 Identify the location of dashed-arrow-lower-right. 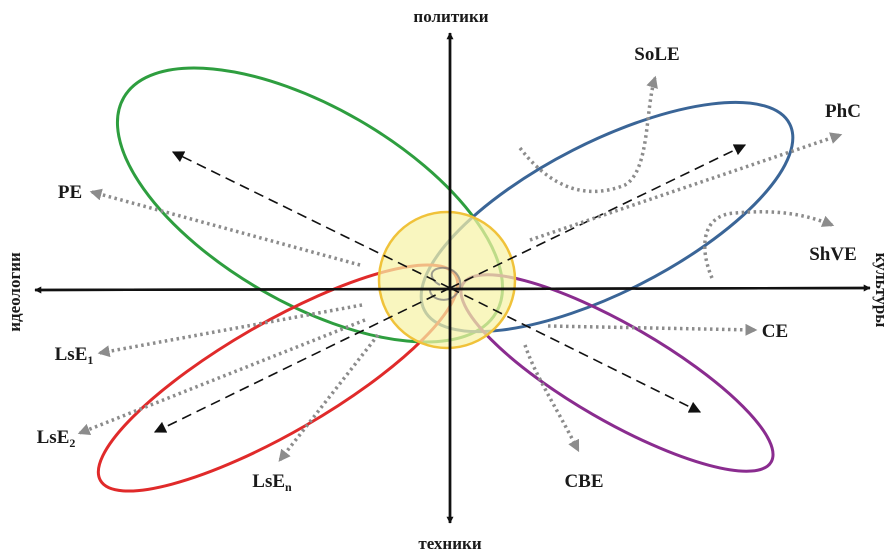
(575, 350).